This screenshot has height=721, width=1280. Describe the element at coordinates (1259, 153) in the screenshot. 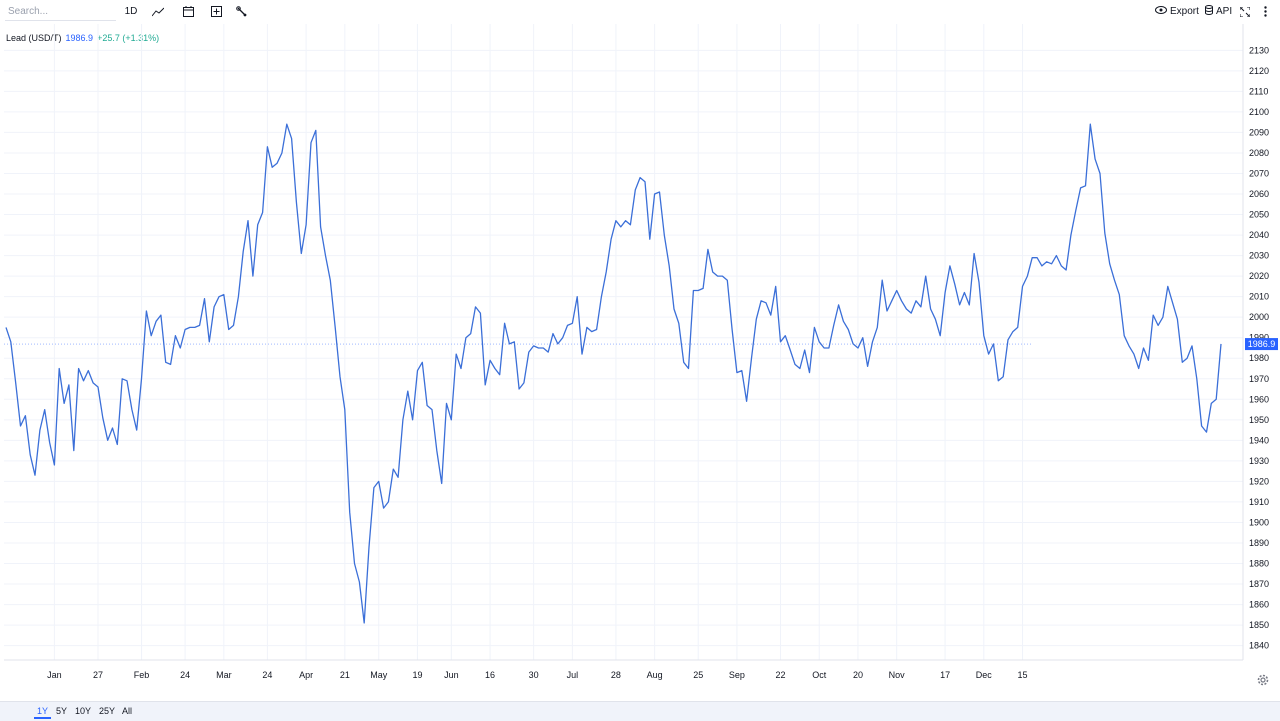

I see `y-tick-label: 2080` at that location.